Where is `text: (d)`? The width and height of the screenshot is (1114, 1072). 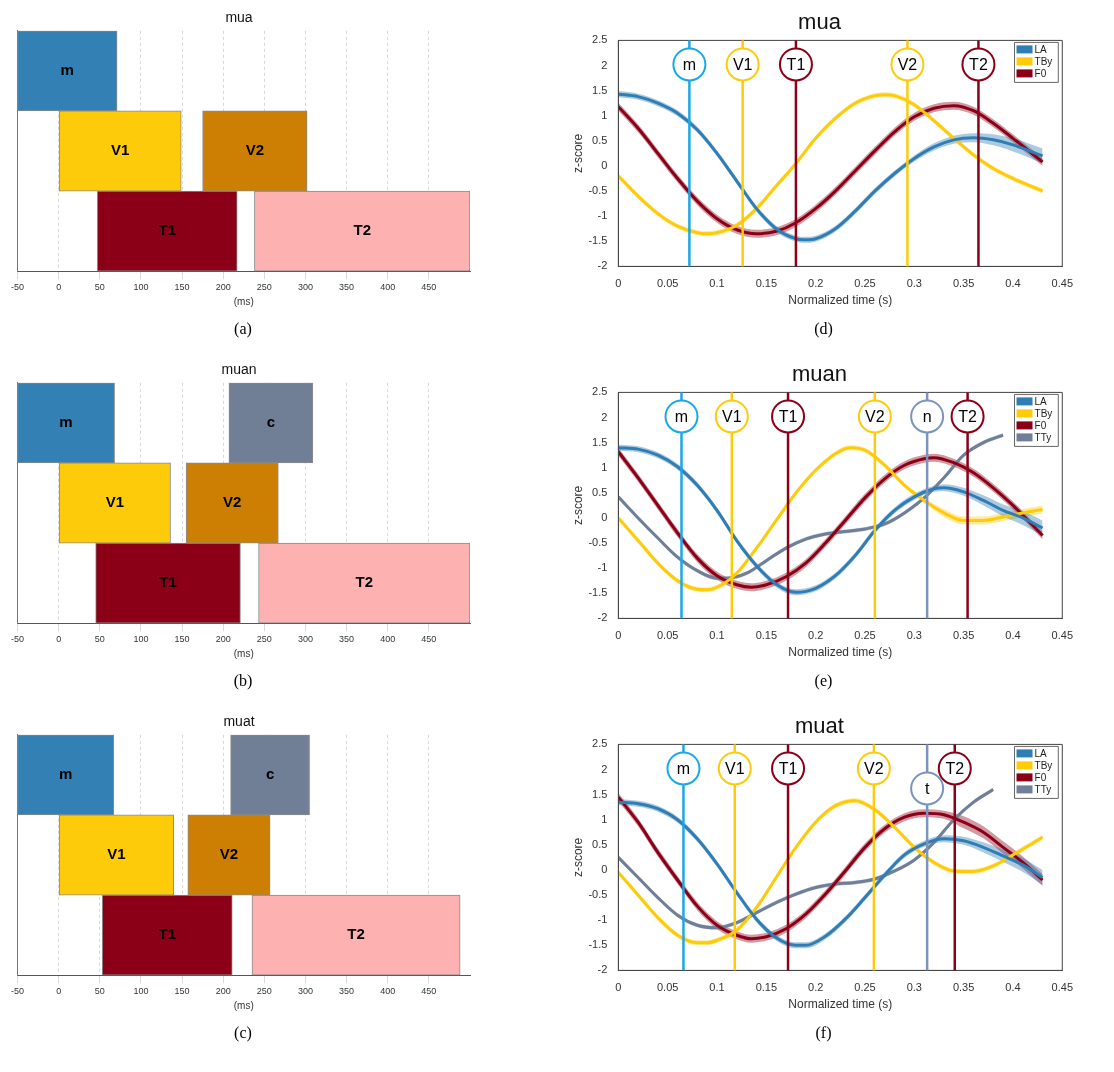
text: (d) is located at coordinates (823, 329).